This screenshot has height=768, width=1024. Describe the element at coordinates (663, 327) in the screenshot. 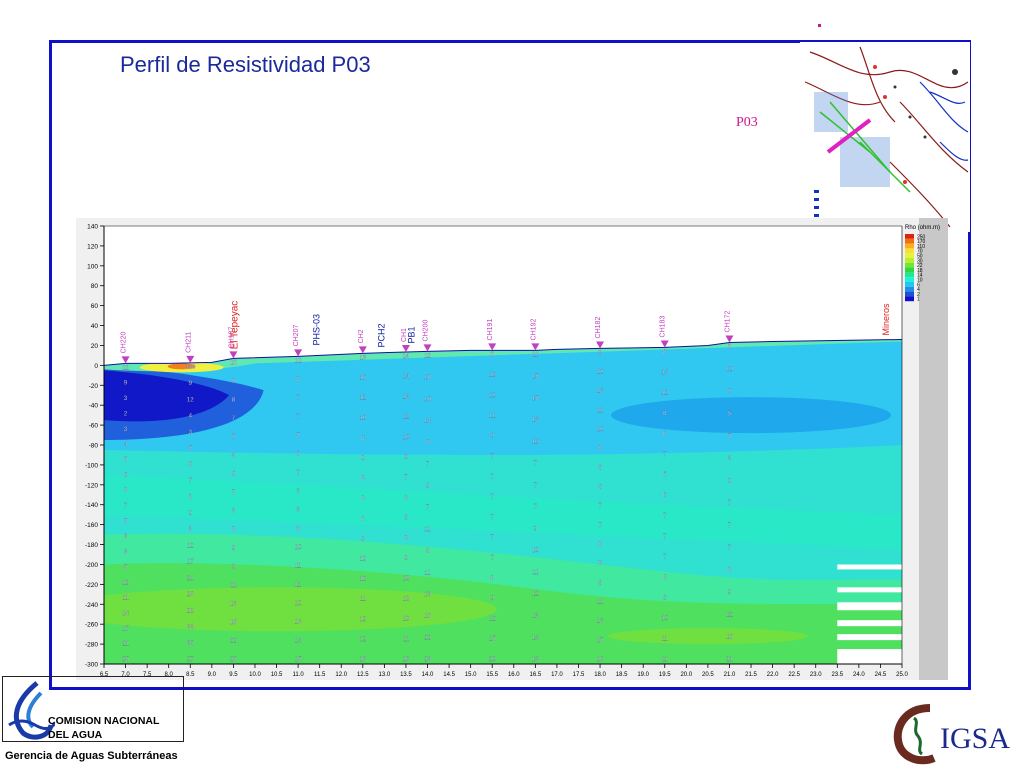

I see `sounding-label: CH183` at that location.